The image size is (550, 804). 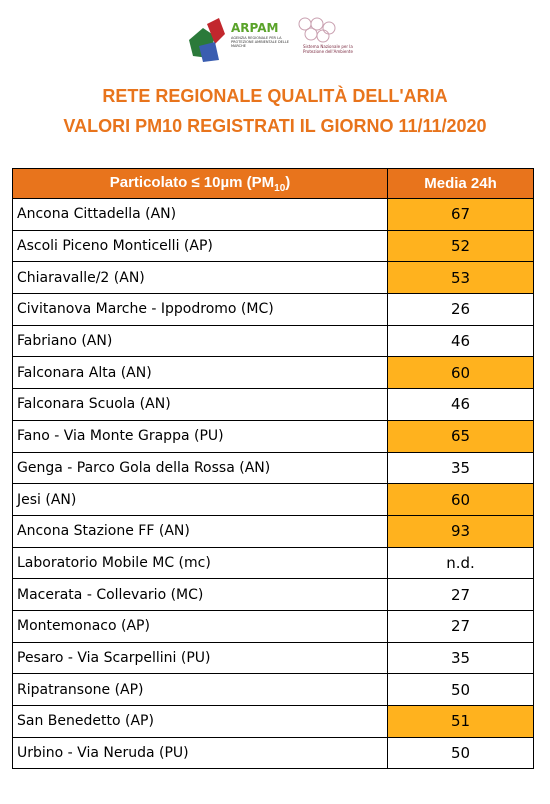 What do you see at coordinates (317, 30) in the screenshot?
I see `logo2-shape` at bounding box center [317, 30].